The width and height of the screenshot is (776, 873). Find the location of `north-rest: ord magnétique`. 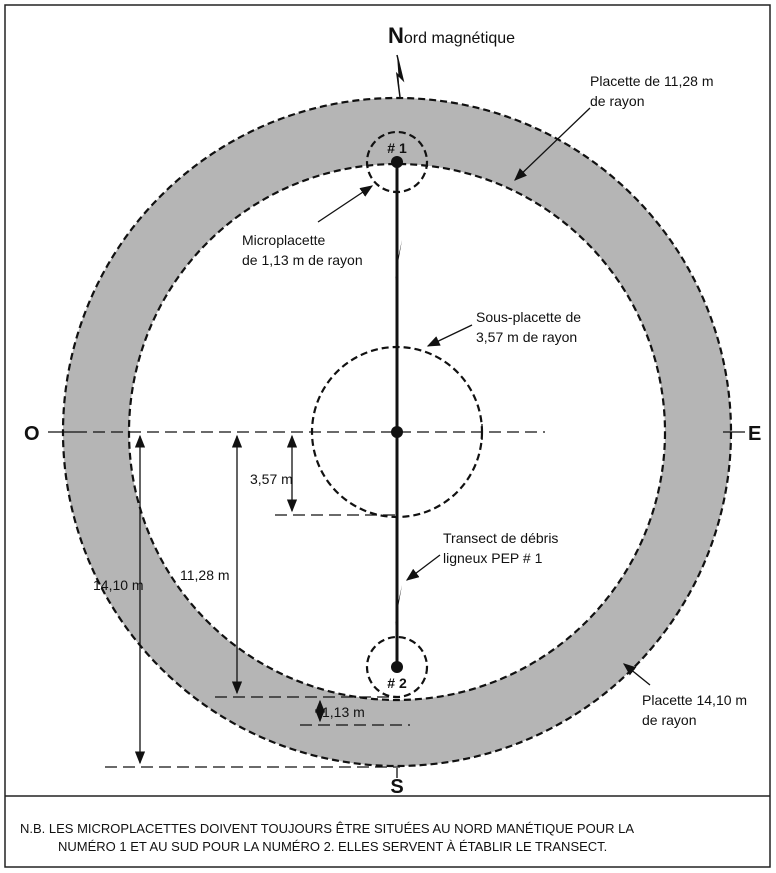

north-rest: ord magnétique is located at coordinates (459, 38).